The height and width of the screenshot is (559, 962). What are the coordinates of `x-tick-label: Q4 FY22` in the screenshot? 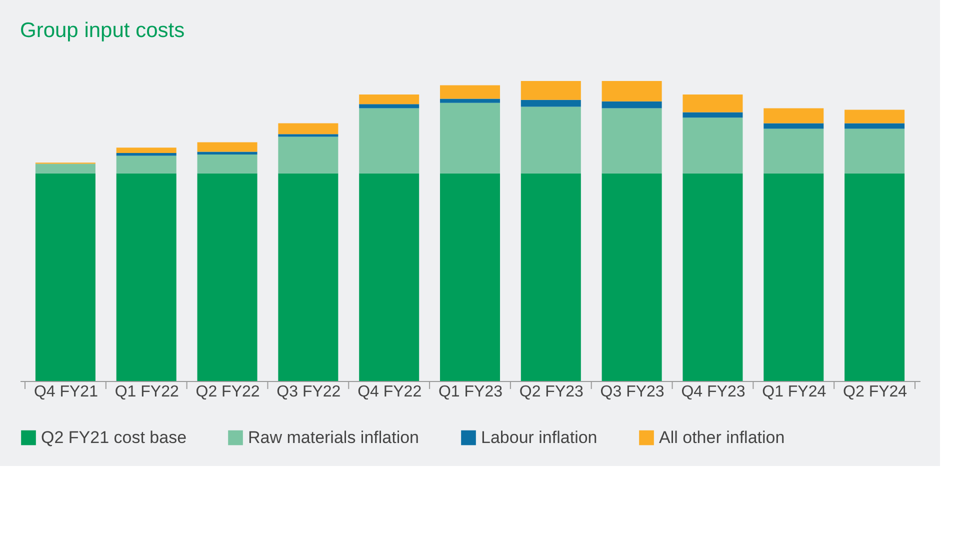 It's located at (390, 392).